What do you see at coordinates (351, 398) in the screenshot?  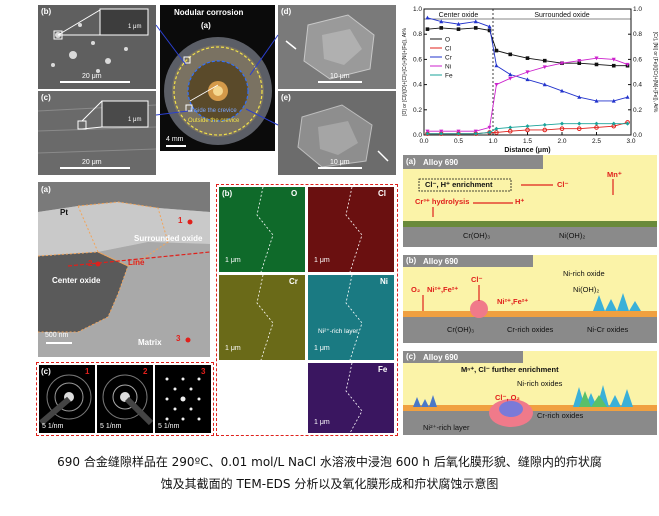 I see `eds-map-fe: Fe 1 μm` at bounding box center [351, 398].